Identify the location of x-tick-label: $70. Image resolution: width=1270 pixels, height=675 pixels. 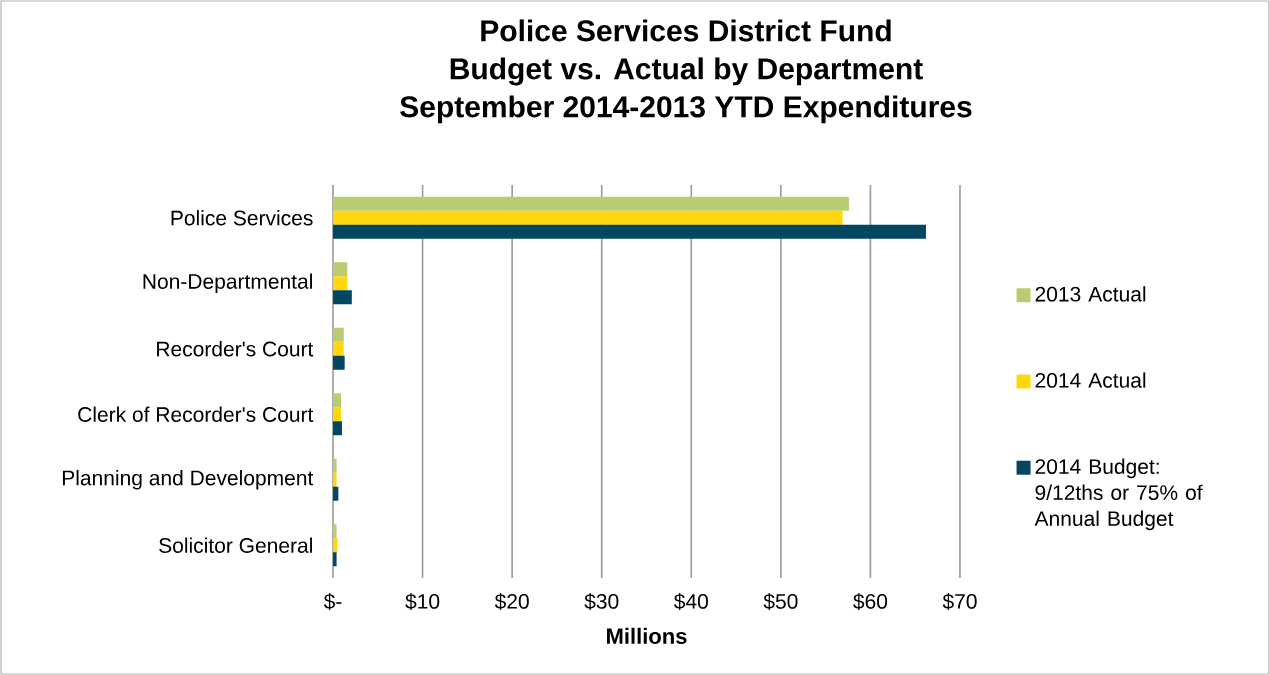
(959, 602).